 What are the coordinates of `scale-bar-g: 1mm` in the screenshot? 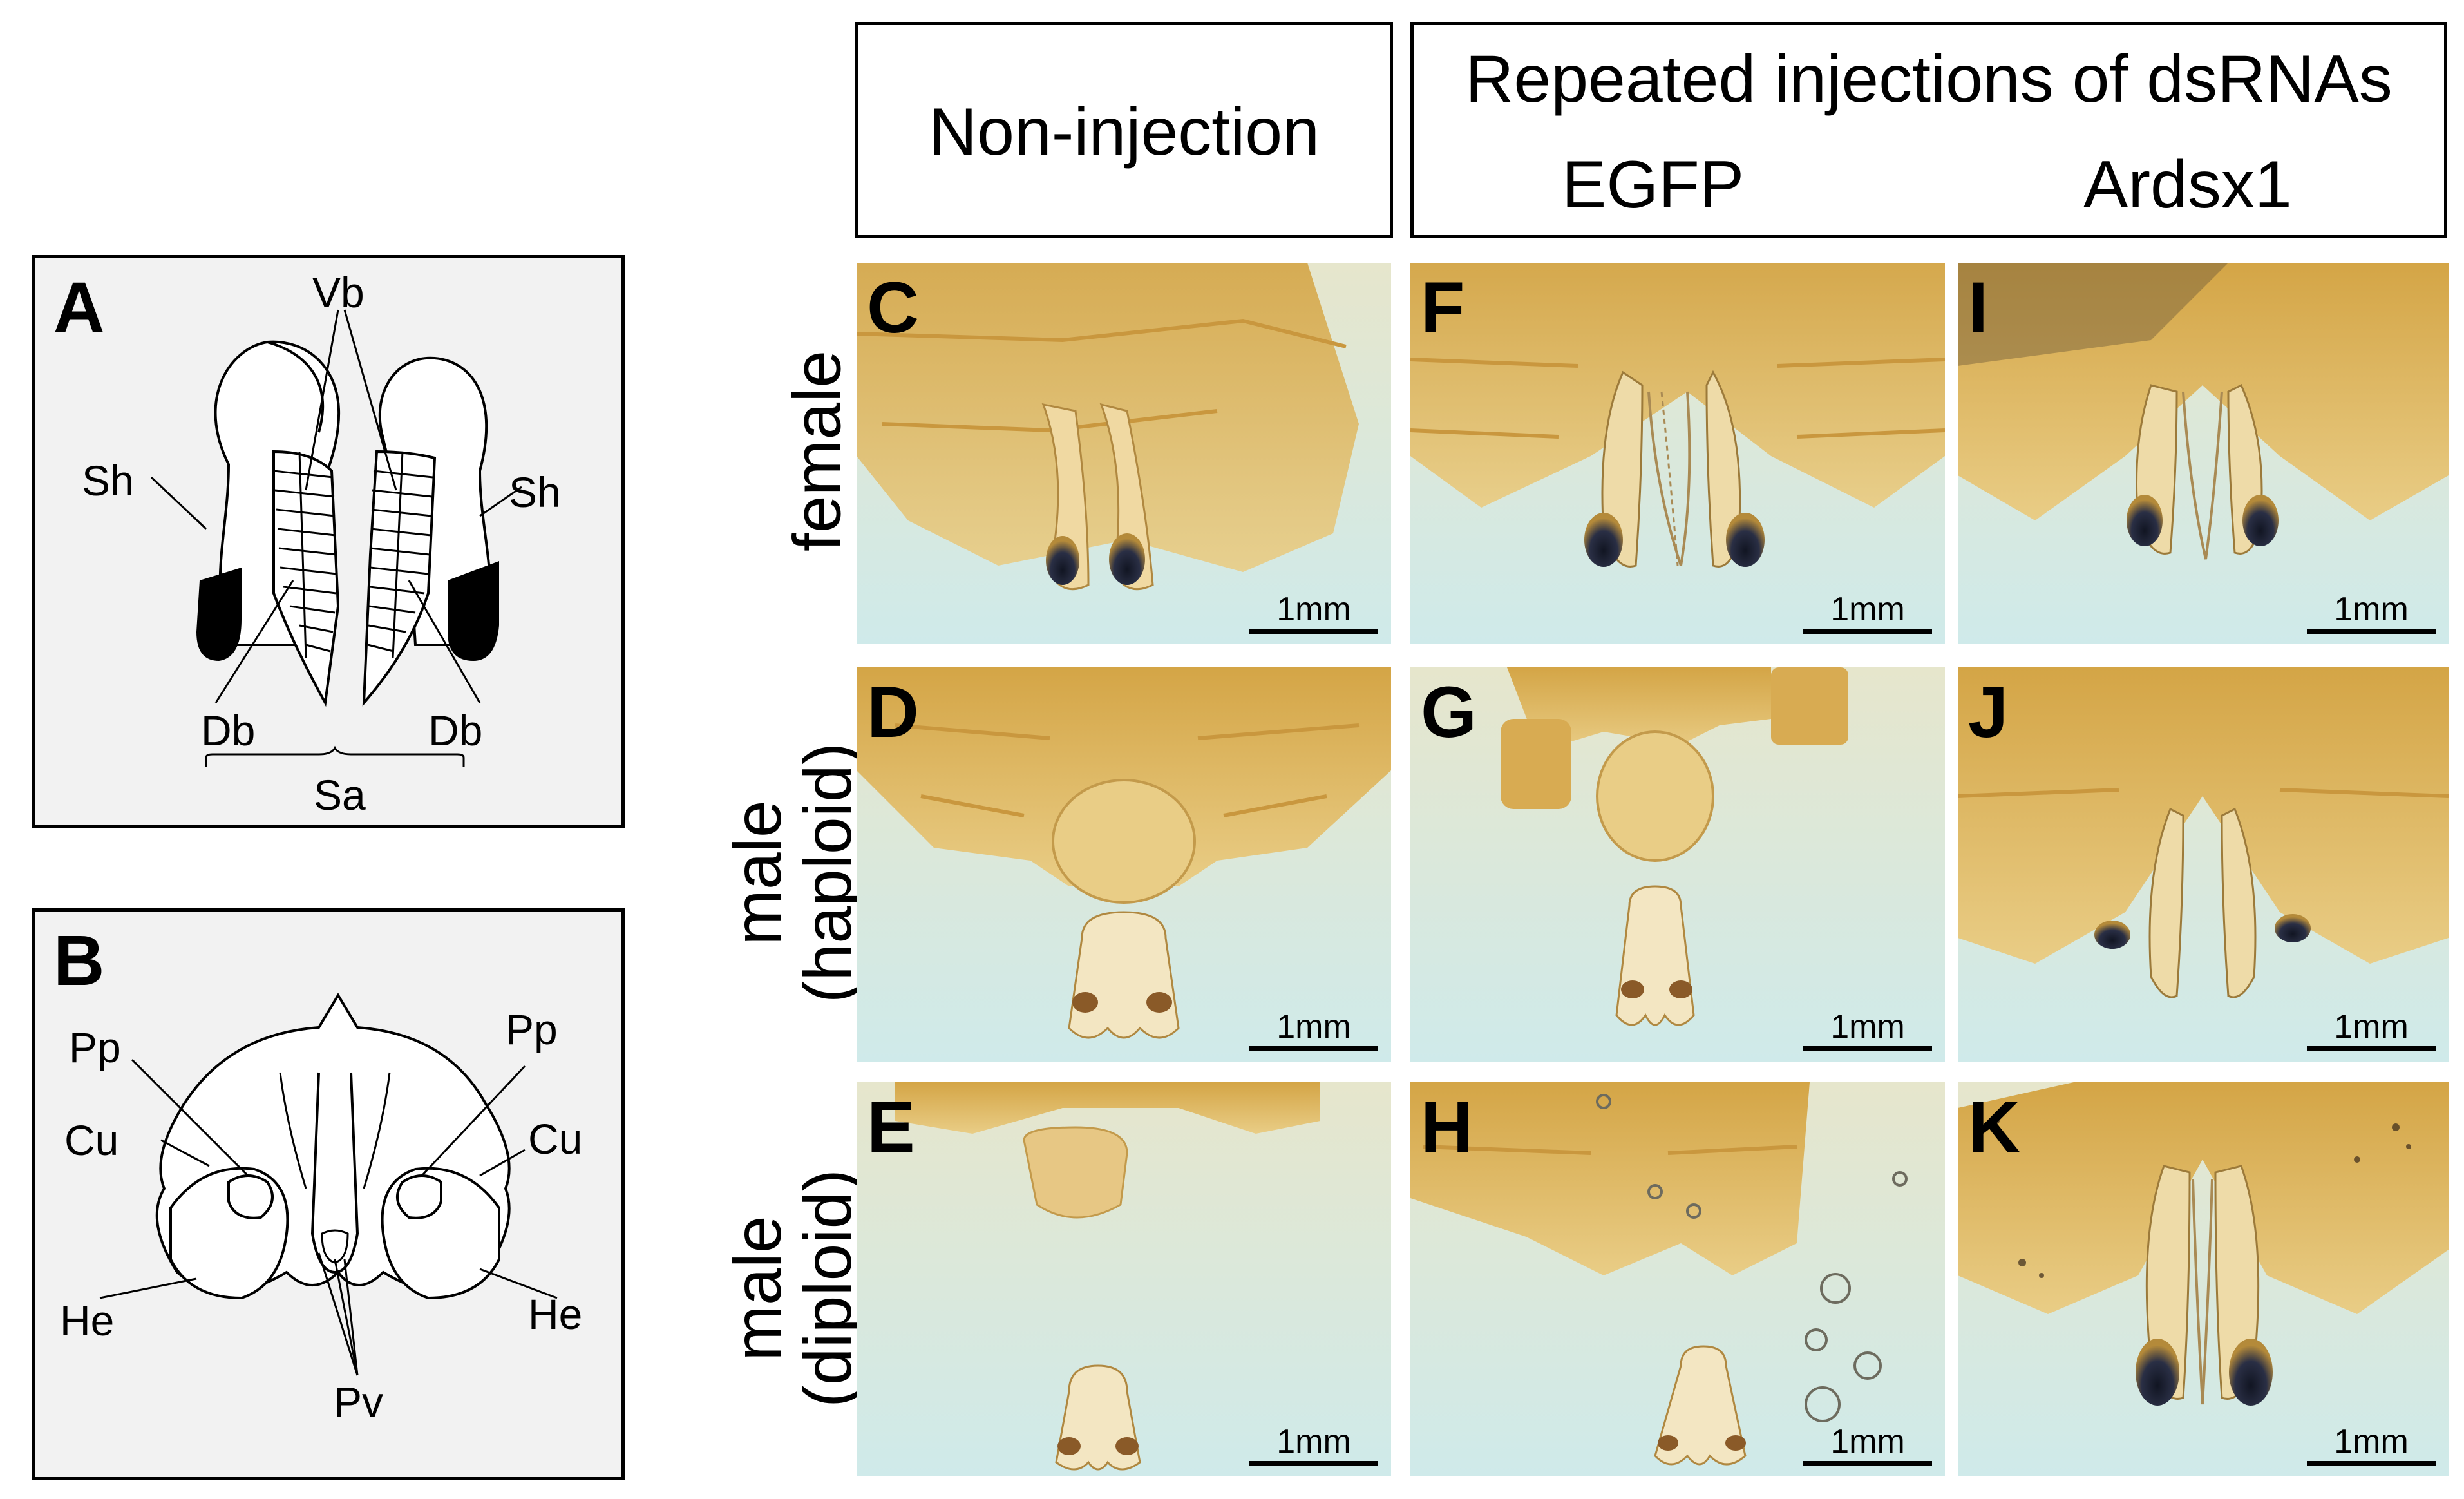 It's located at (1867, 1030).